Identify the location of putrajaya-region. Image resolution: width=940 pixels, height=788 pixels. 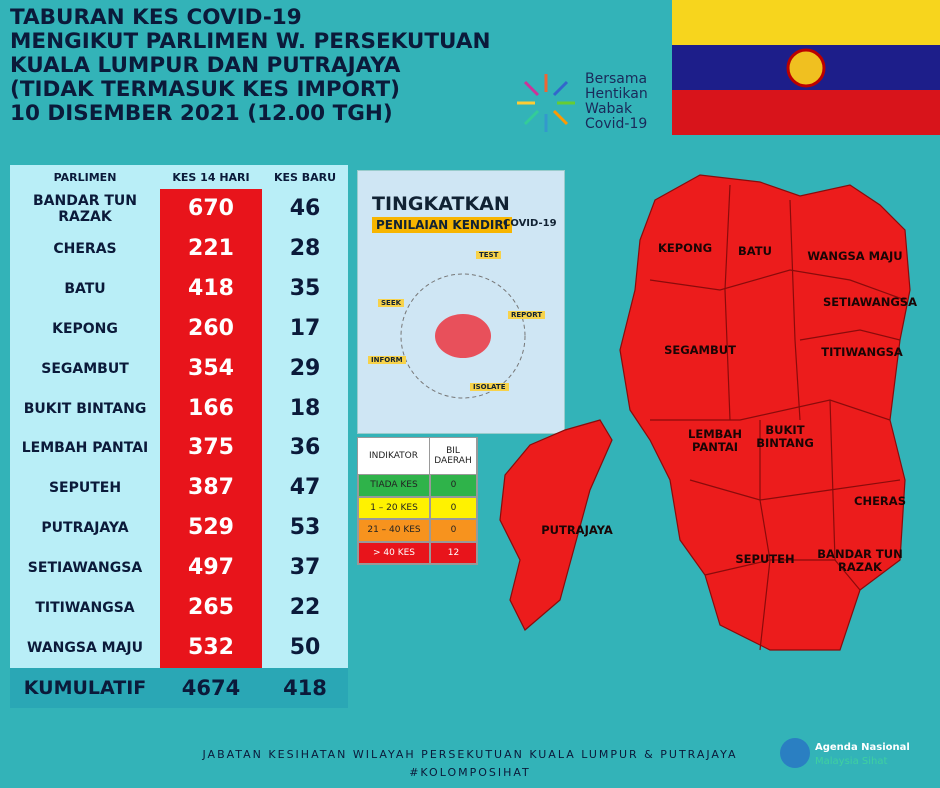
(556, 525).